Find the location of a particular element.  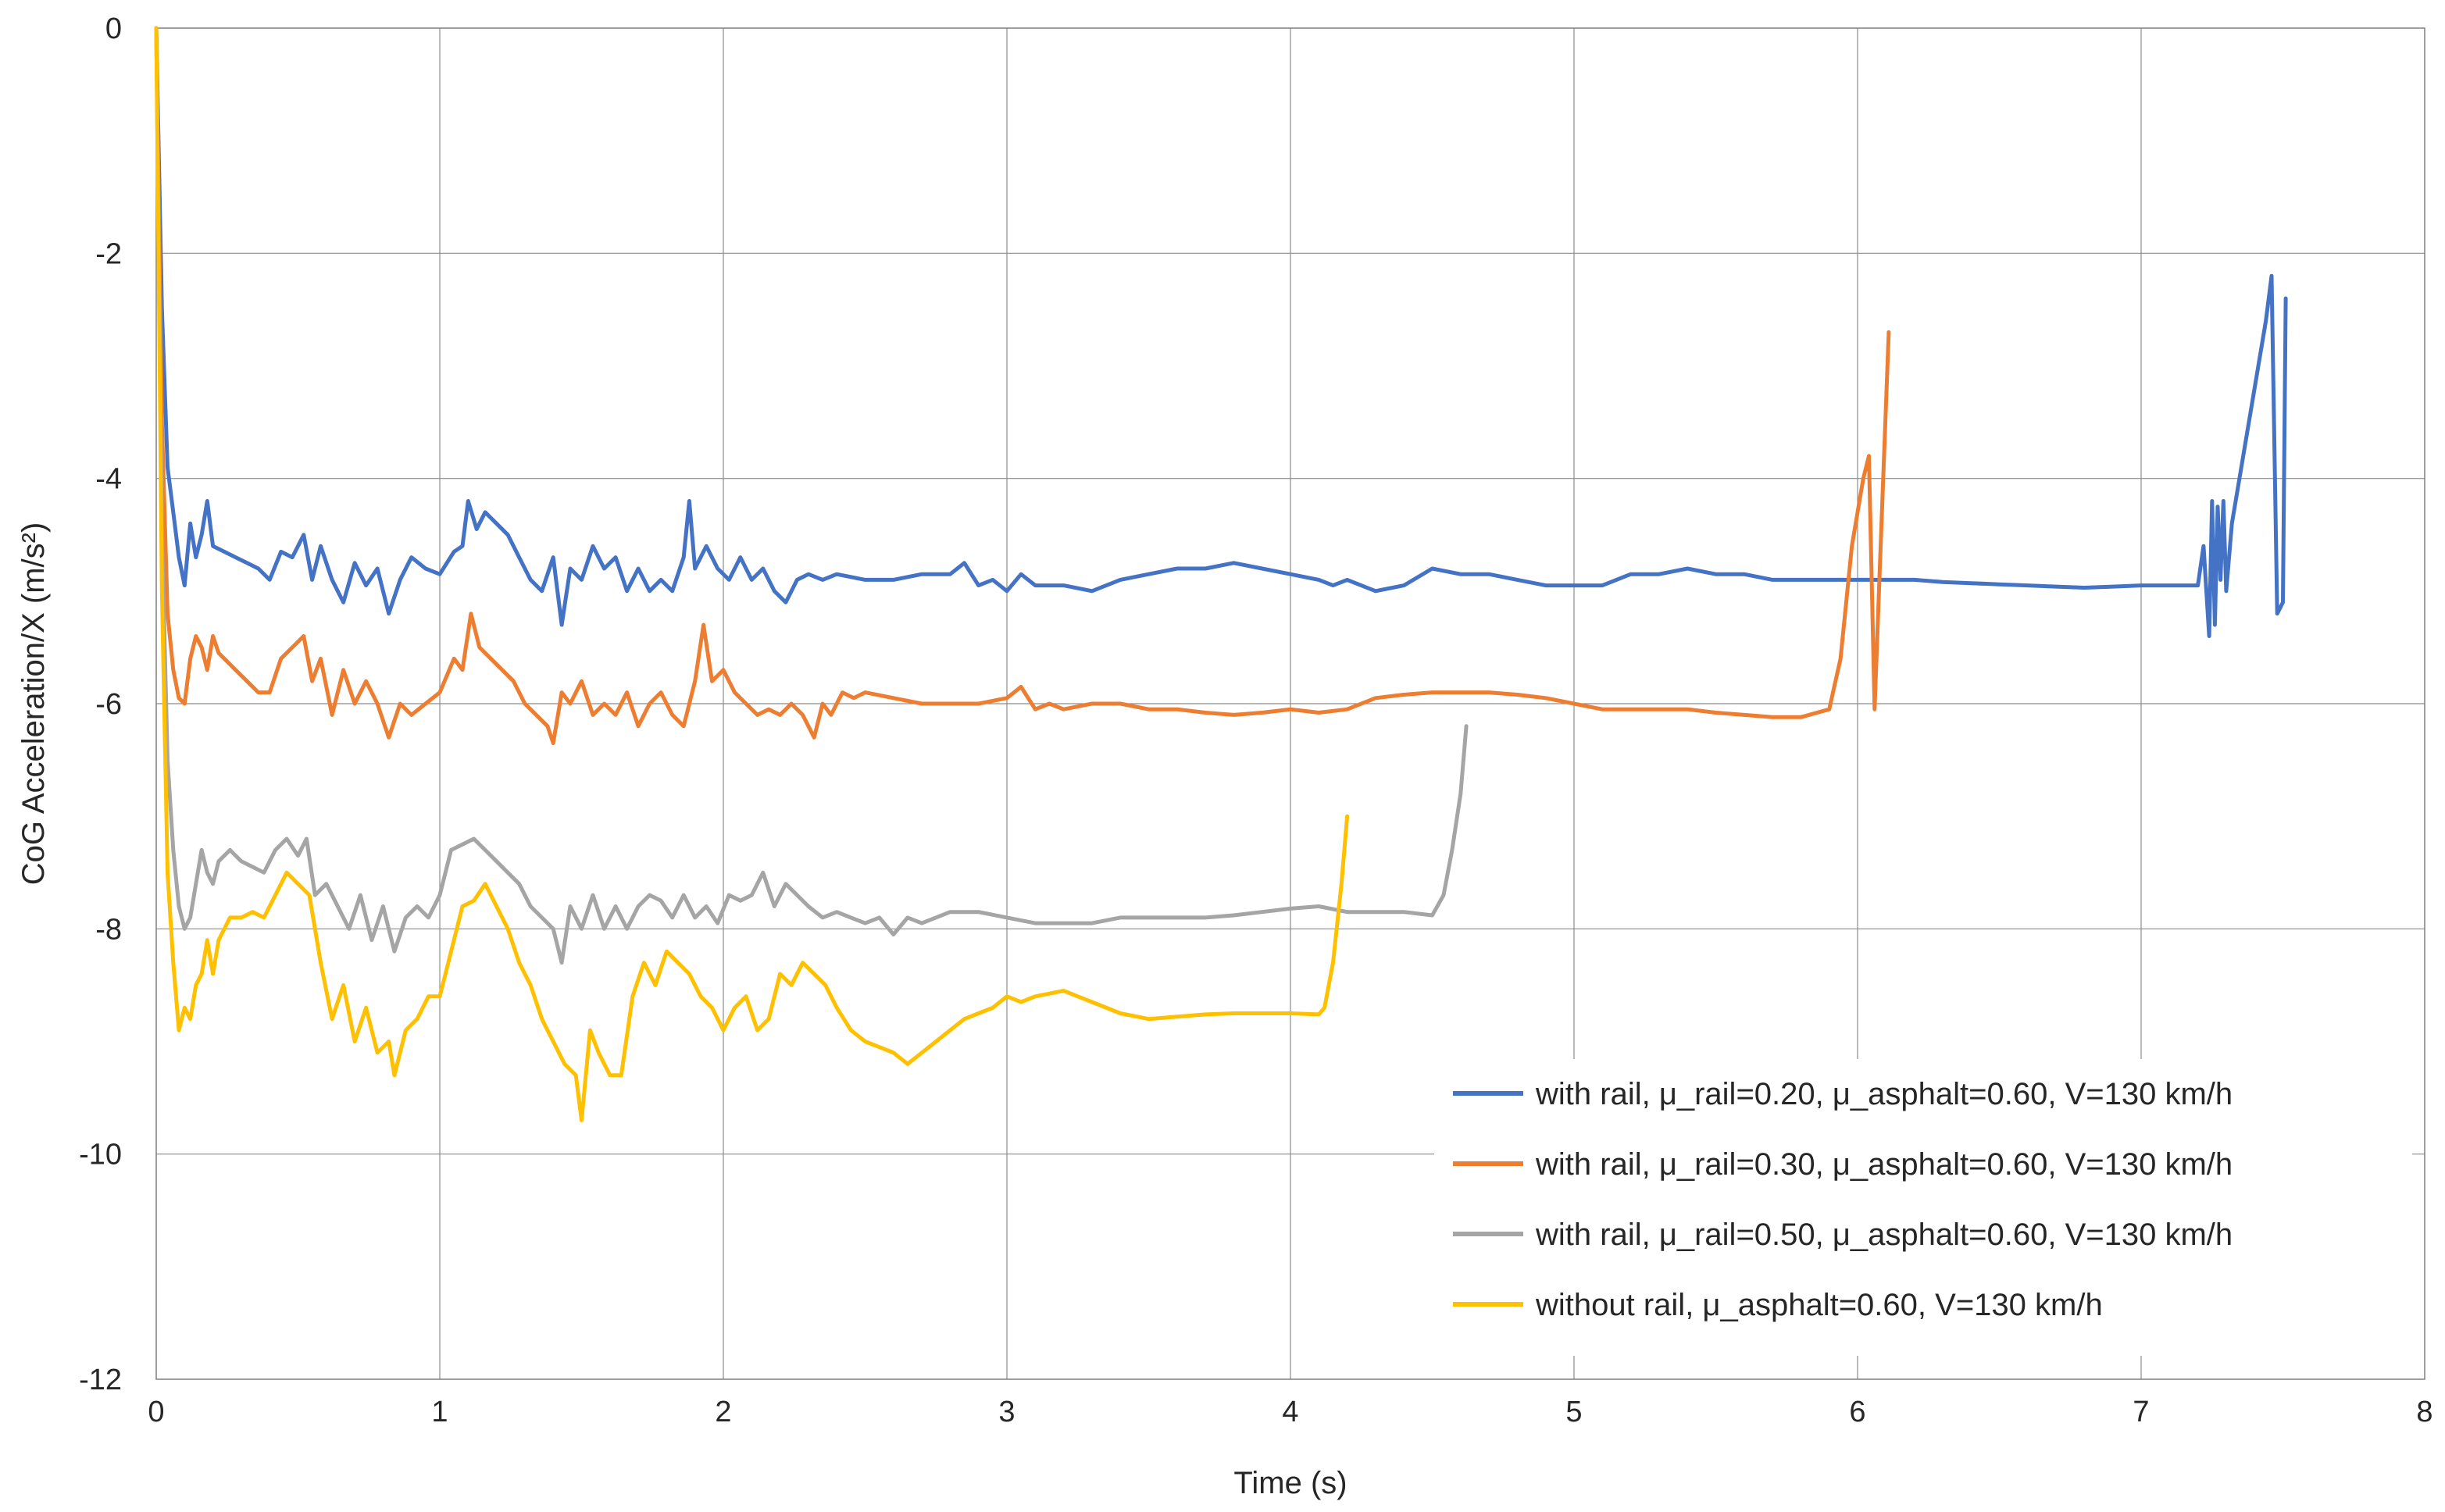

x-tick-label: 6 is located at coordinates (1857, 1412).